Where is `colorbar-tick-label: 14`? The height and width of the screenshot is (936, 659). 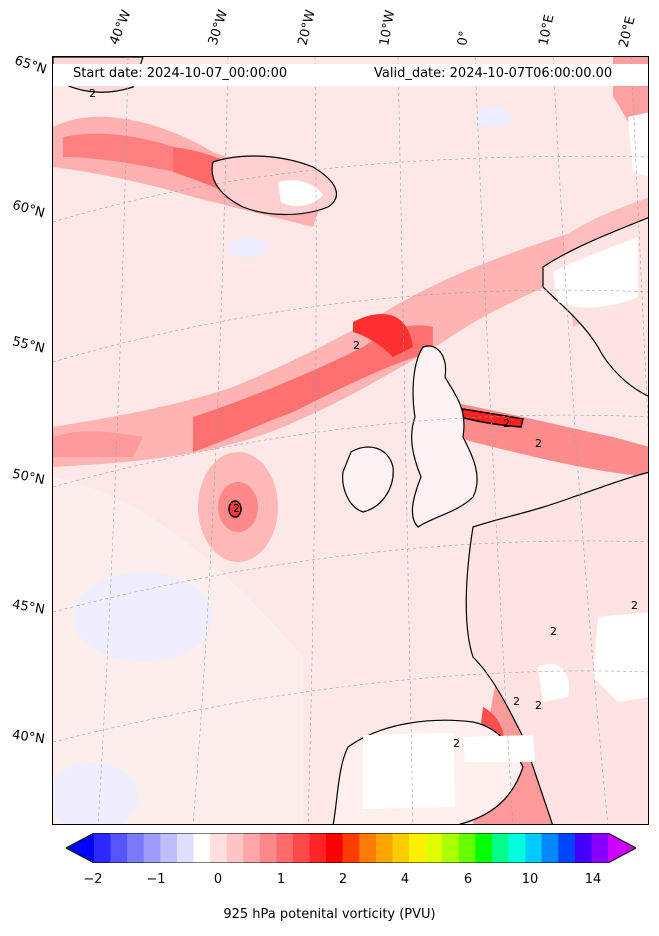
colorbar-tick-label: 14 is located at coordinates (593, 879).